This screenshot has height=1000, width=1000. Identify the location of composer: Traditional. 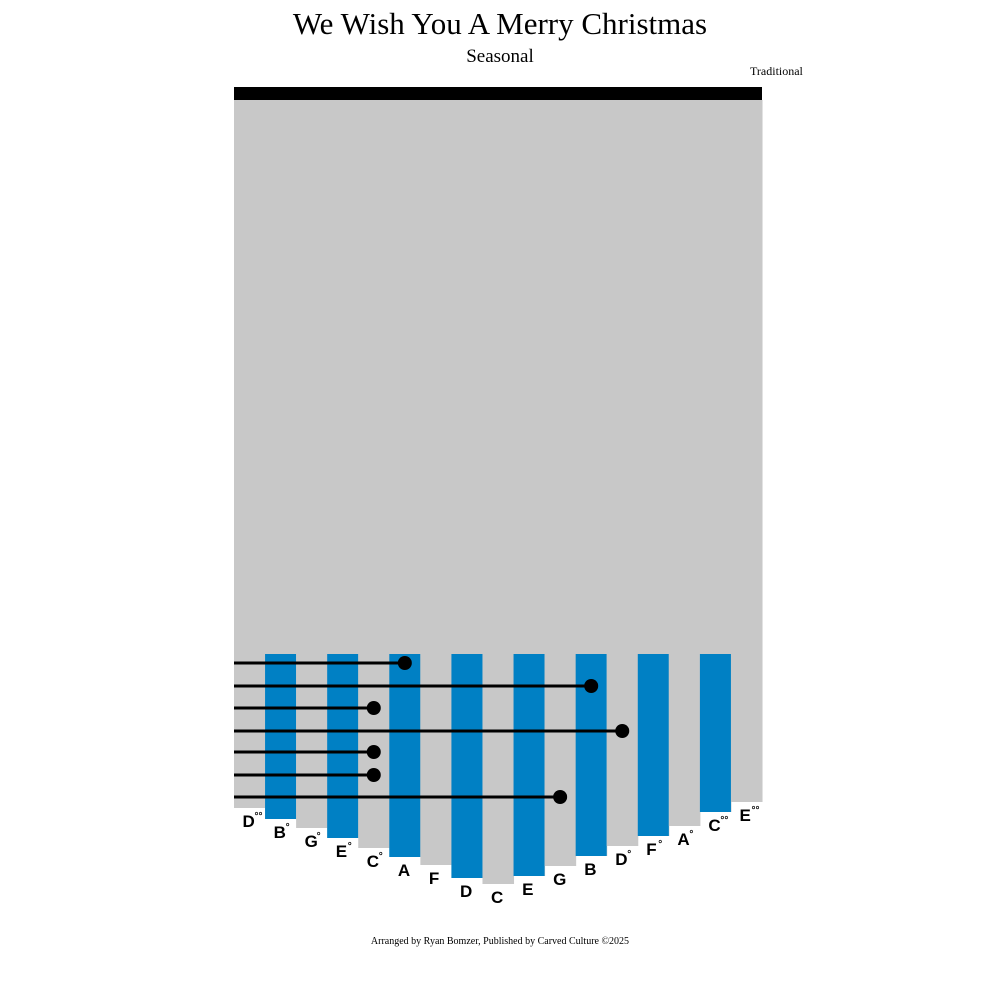
(776, 71).